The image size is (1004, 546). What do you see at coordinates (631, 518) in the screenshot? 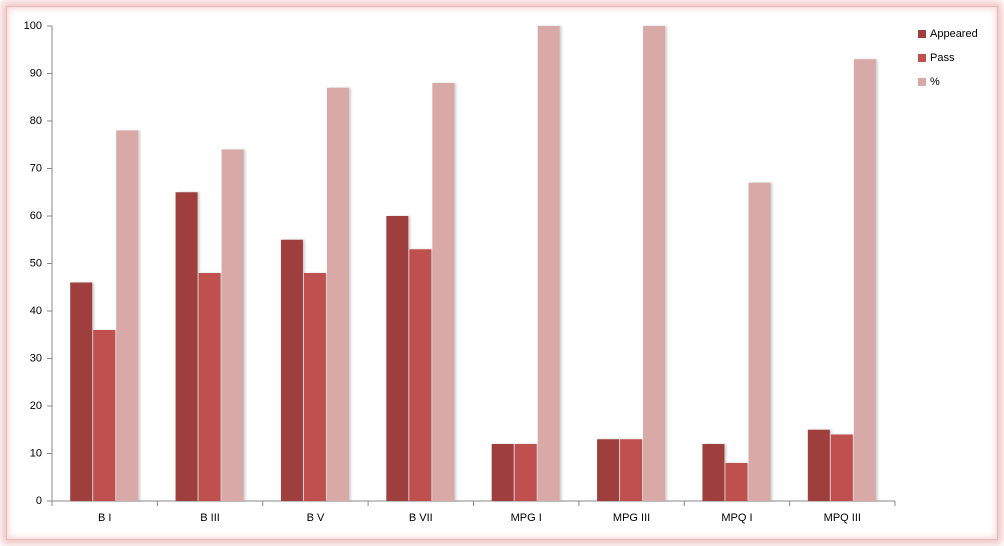
I see `x-tick-label: MPG III` at bounding box center [631, 518].